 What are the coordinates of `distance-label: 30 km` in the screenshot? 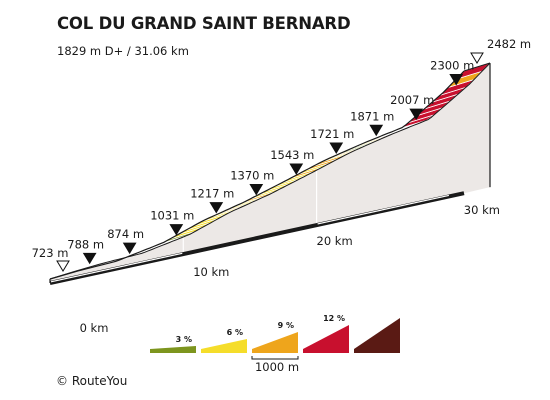 It's located at (482, 210).